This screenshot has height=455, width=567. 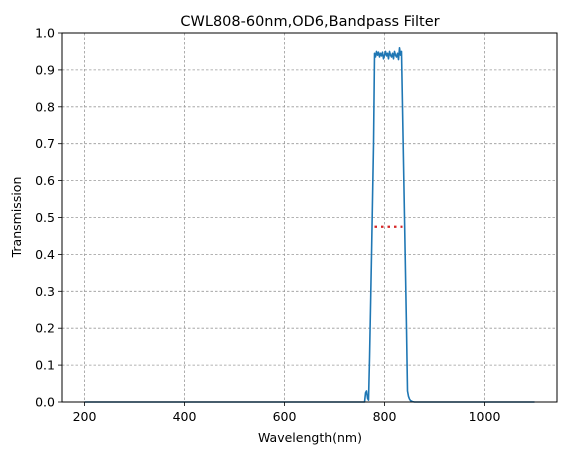 What do you see at coordinates (285, 416) in the screenshot?
I see `x-tick-label: 600` at bounding box center [285, 416].